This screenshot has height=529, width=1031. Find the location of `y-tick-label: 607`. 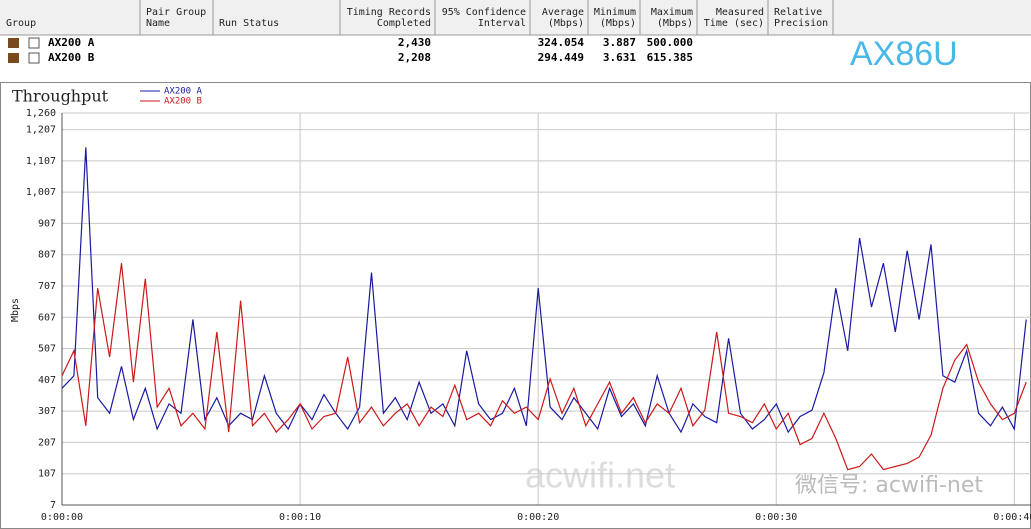

y-tick-label: 607 is located at coordinates (47, 317).